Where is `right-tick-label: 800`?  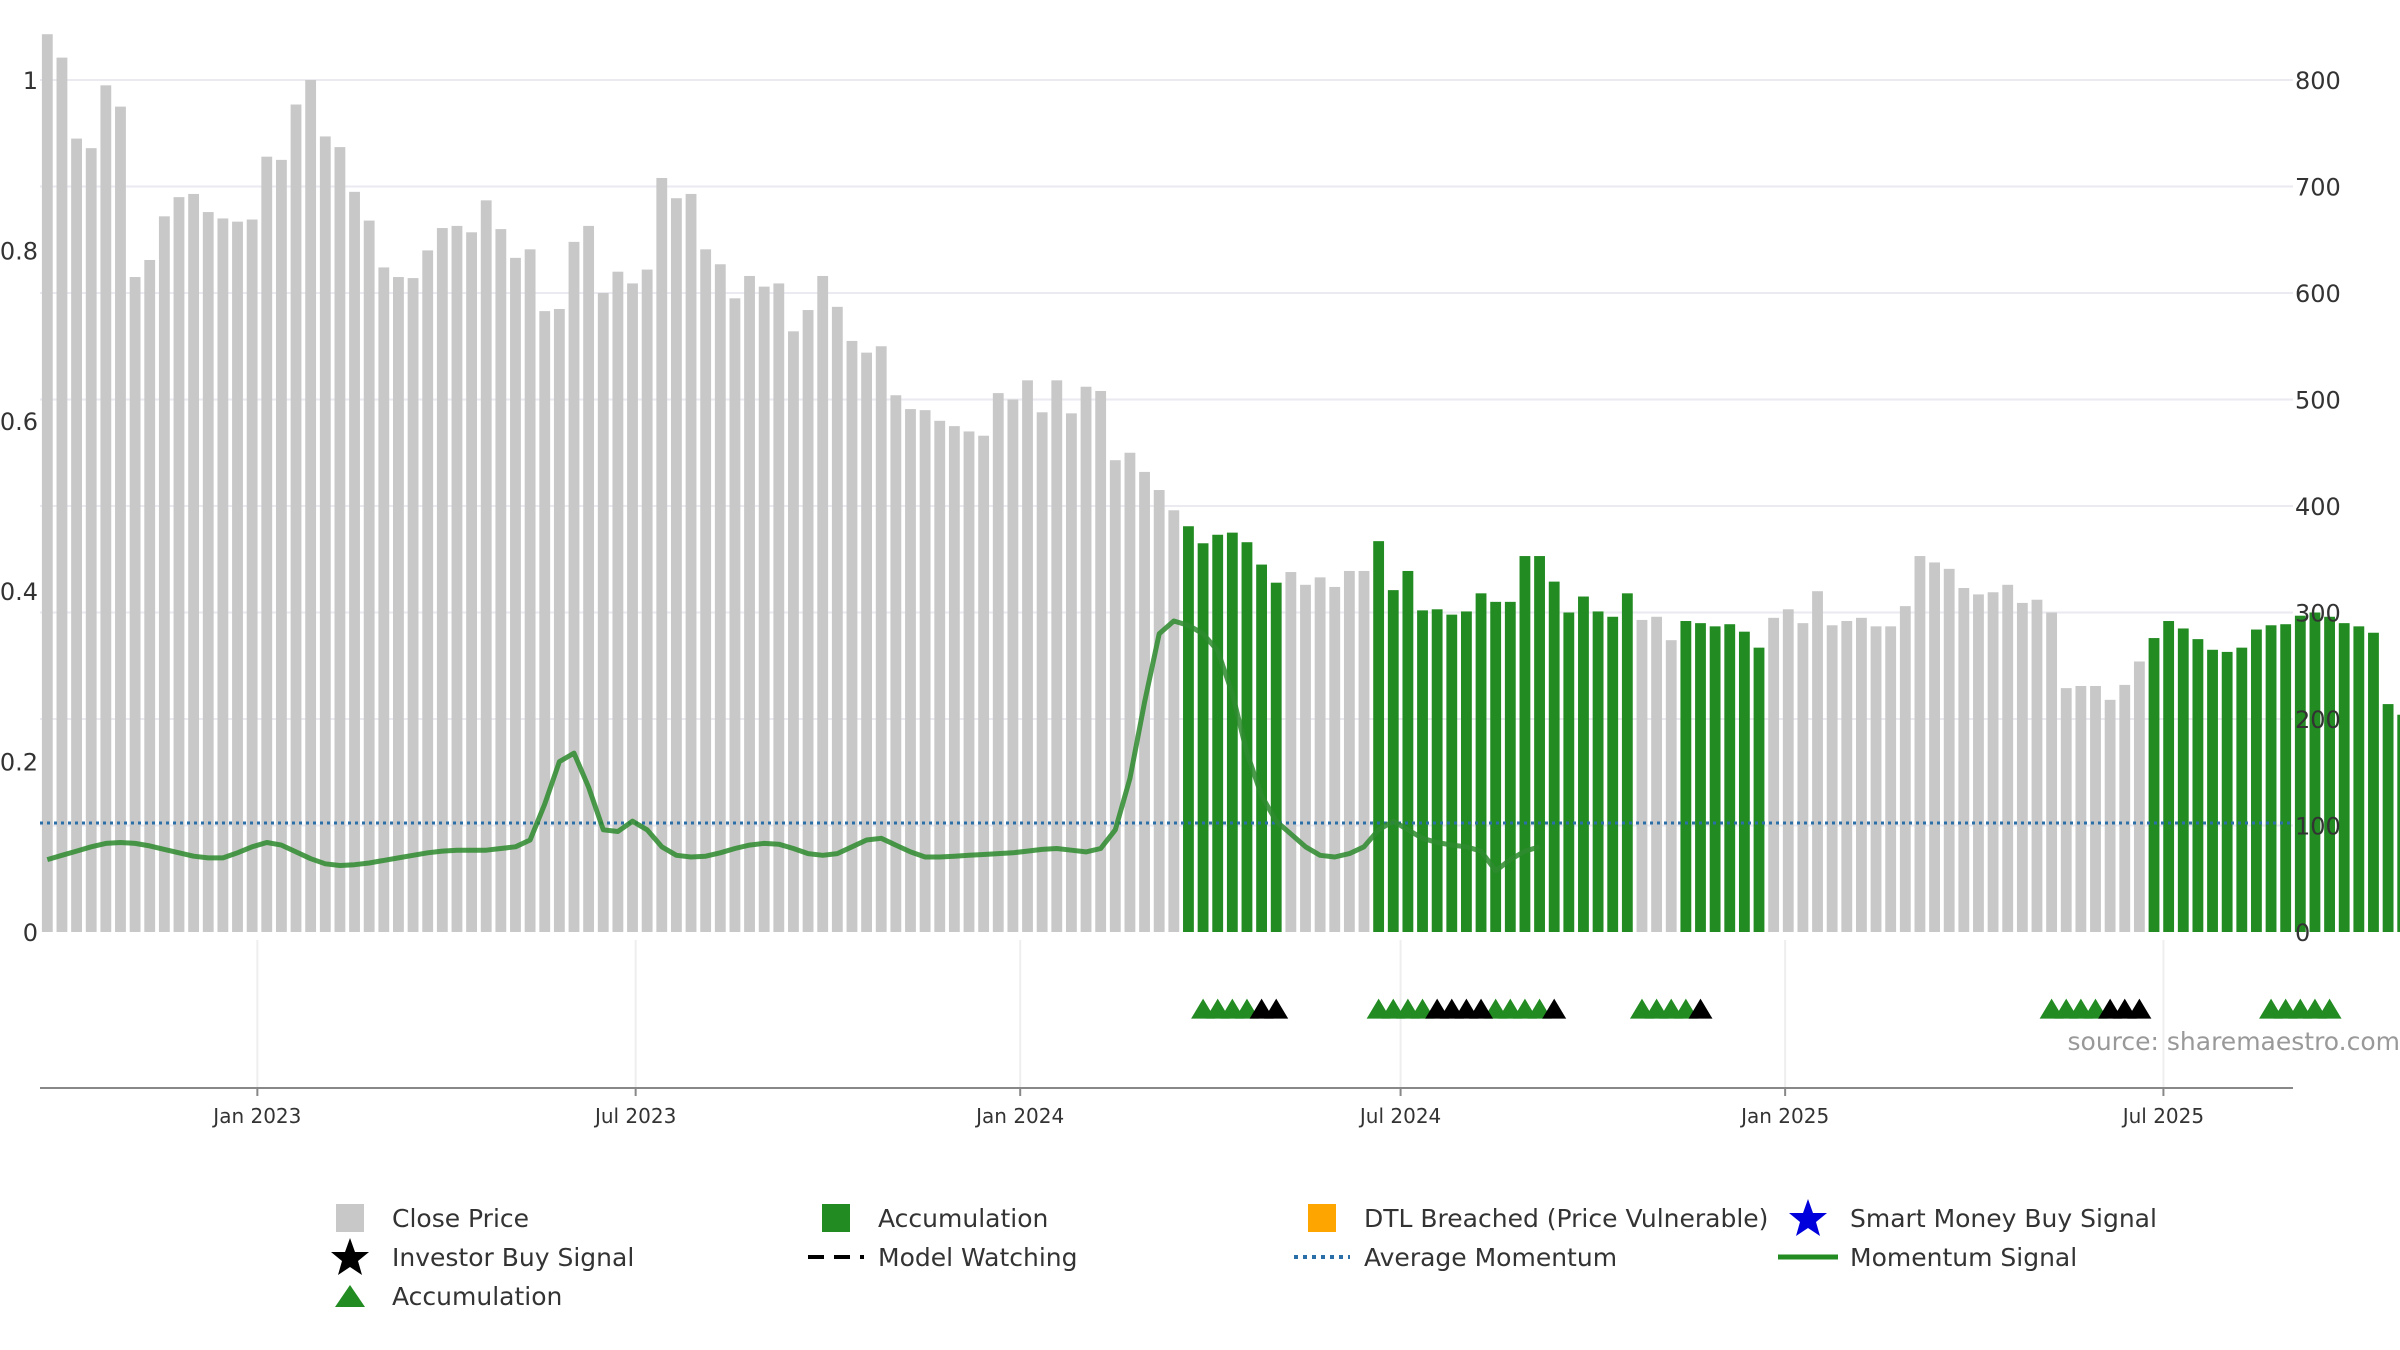 right-tick-label: 800 is located at coordinates (2318, 81).